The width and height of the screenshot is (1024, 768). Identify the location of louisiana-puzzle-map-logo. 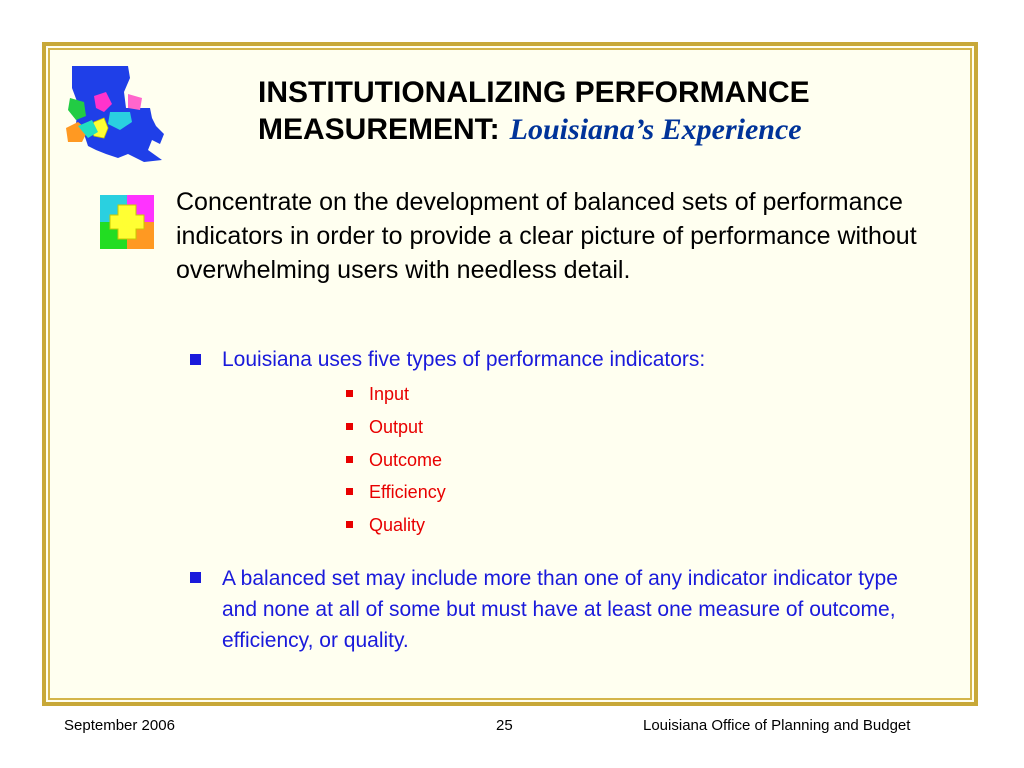
(115, 114).